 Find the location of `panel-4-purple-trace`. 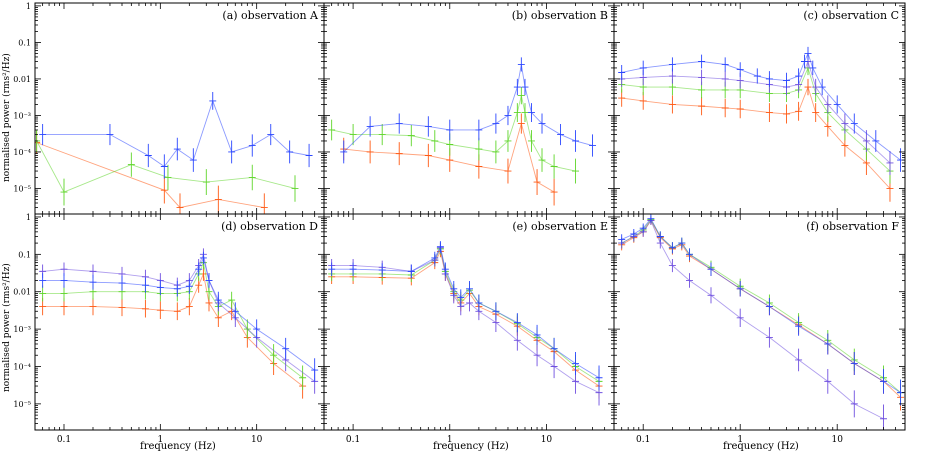

panel-4-purple-trace is located at coordinates (178, 317).